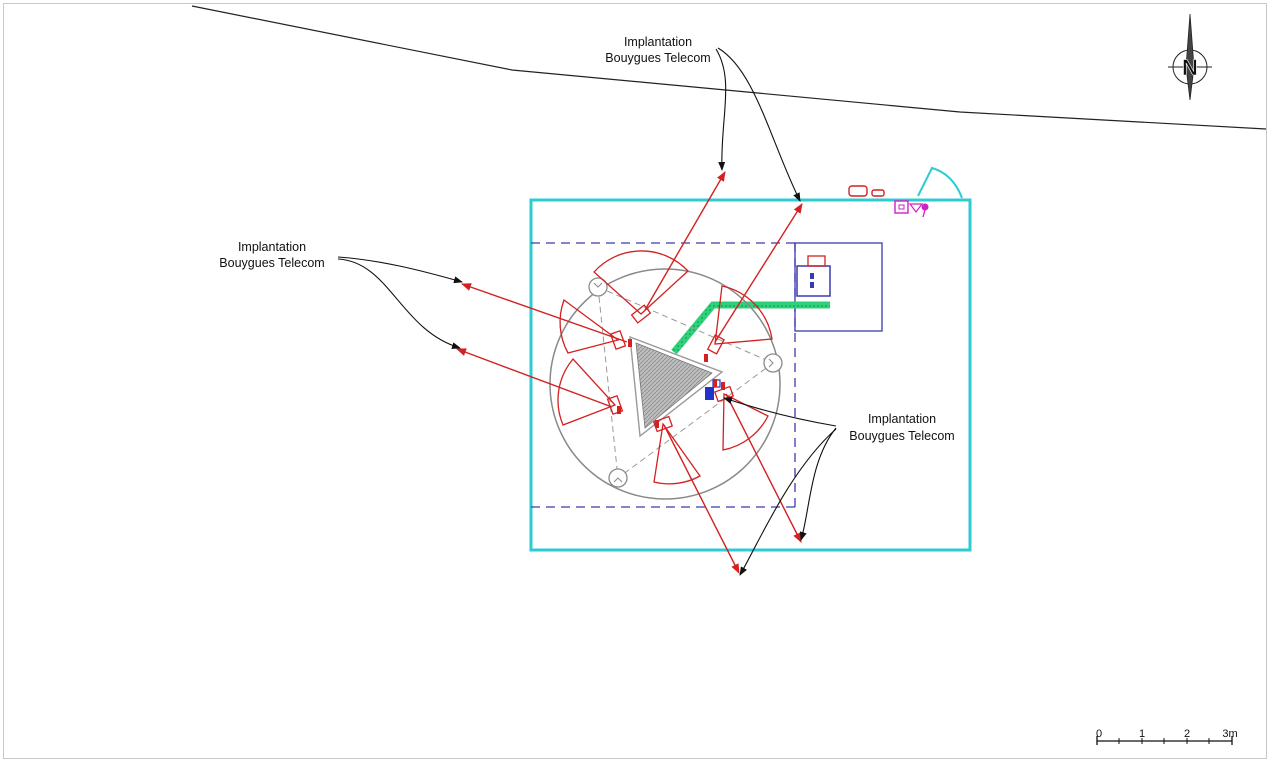  I want to click on road-boundary-line, so click(729, 67).